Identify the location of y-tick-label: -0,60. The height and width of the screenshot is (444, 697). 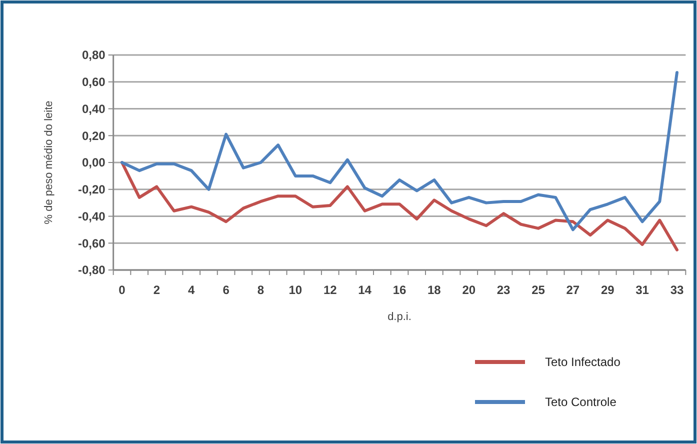
(92, 243).